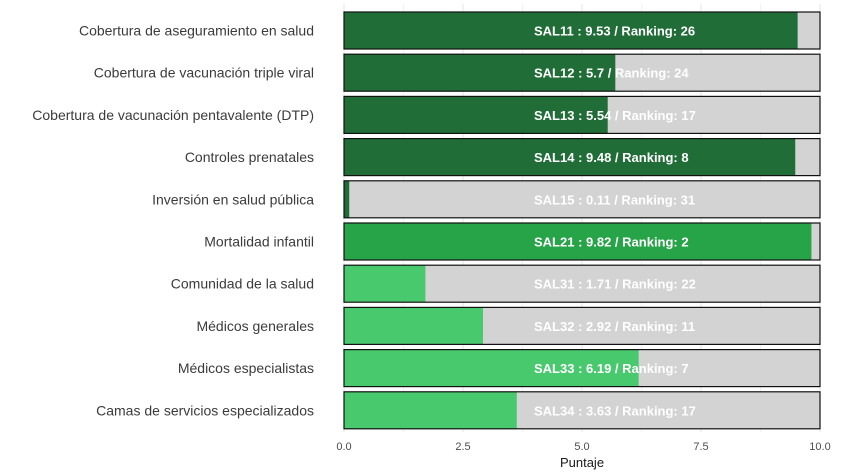  Describe the element at coordinates (615, 284) in the screenshot. I see `bar-value-label: SAL31 : 1.71 / Ranking: 22` at that location.